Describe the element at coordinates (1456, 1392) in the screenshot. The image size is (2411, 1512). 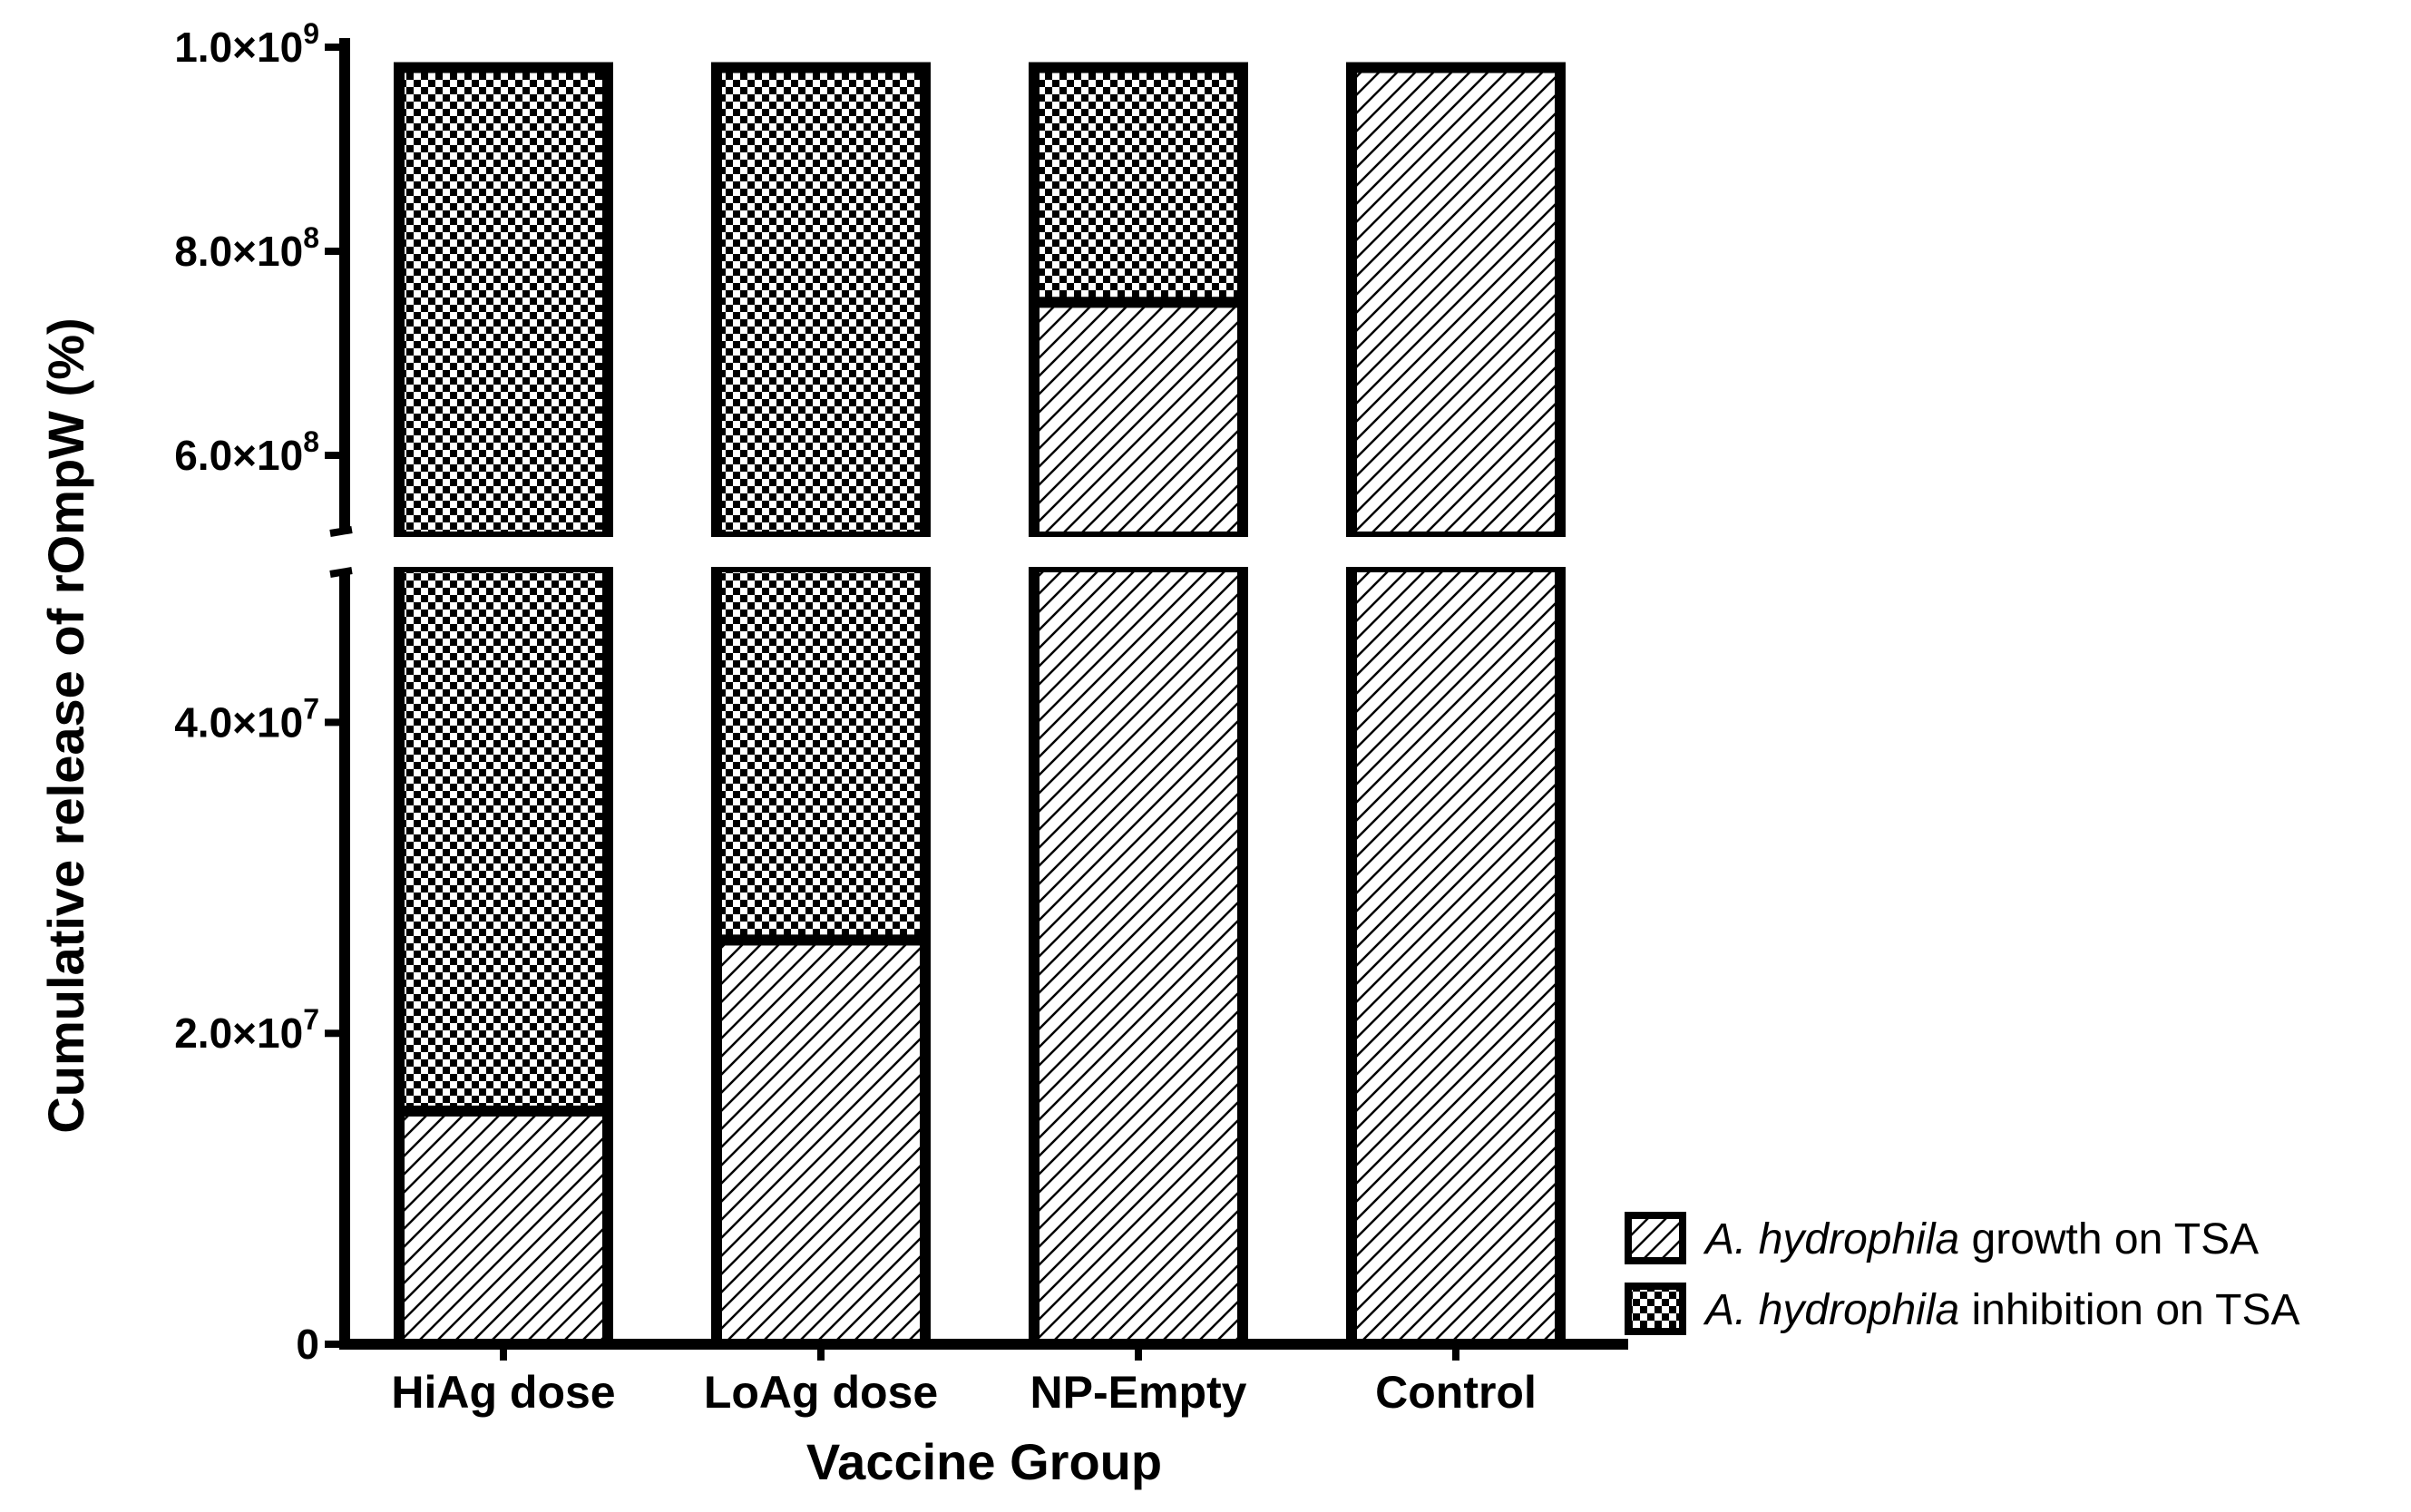
I see `x-tick-label-3: Control` at that location.